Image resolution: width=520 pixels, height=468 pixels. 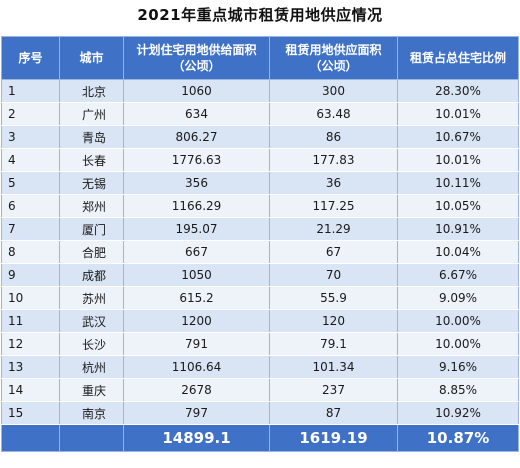 I want to click on row-city-cell: 广州, so click(x=91, y=114).